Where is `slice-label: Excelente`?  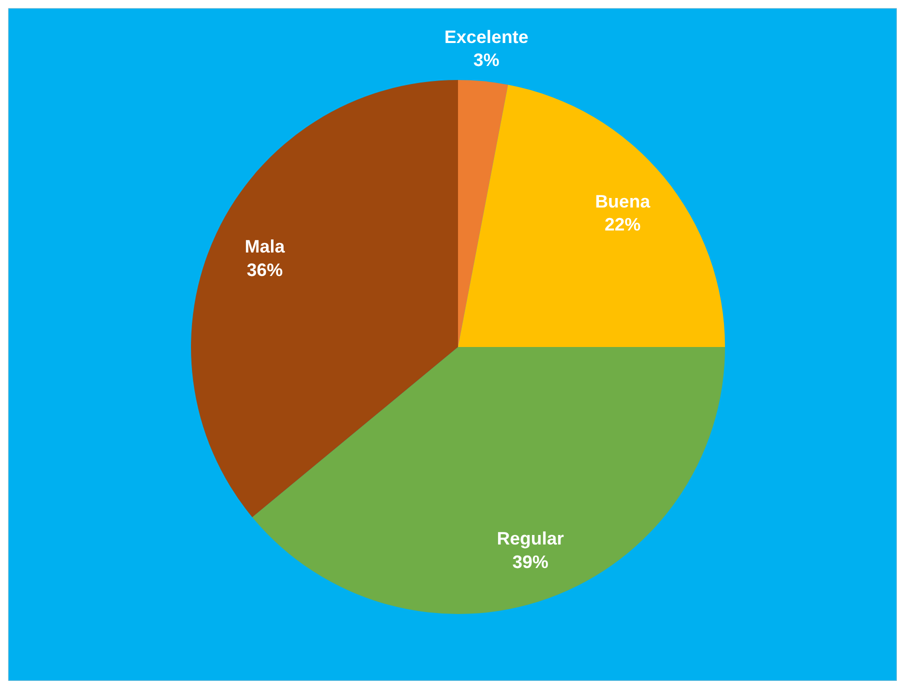 slice-label: Excelente is located at coordinates (486, 36).